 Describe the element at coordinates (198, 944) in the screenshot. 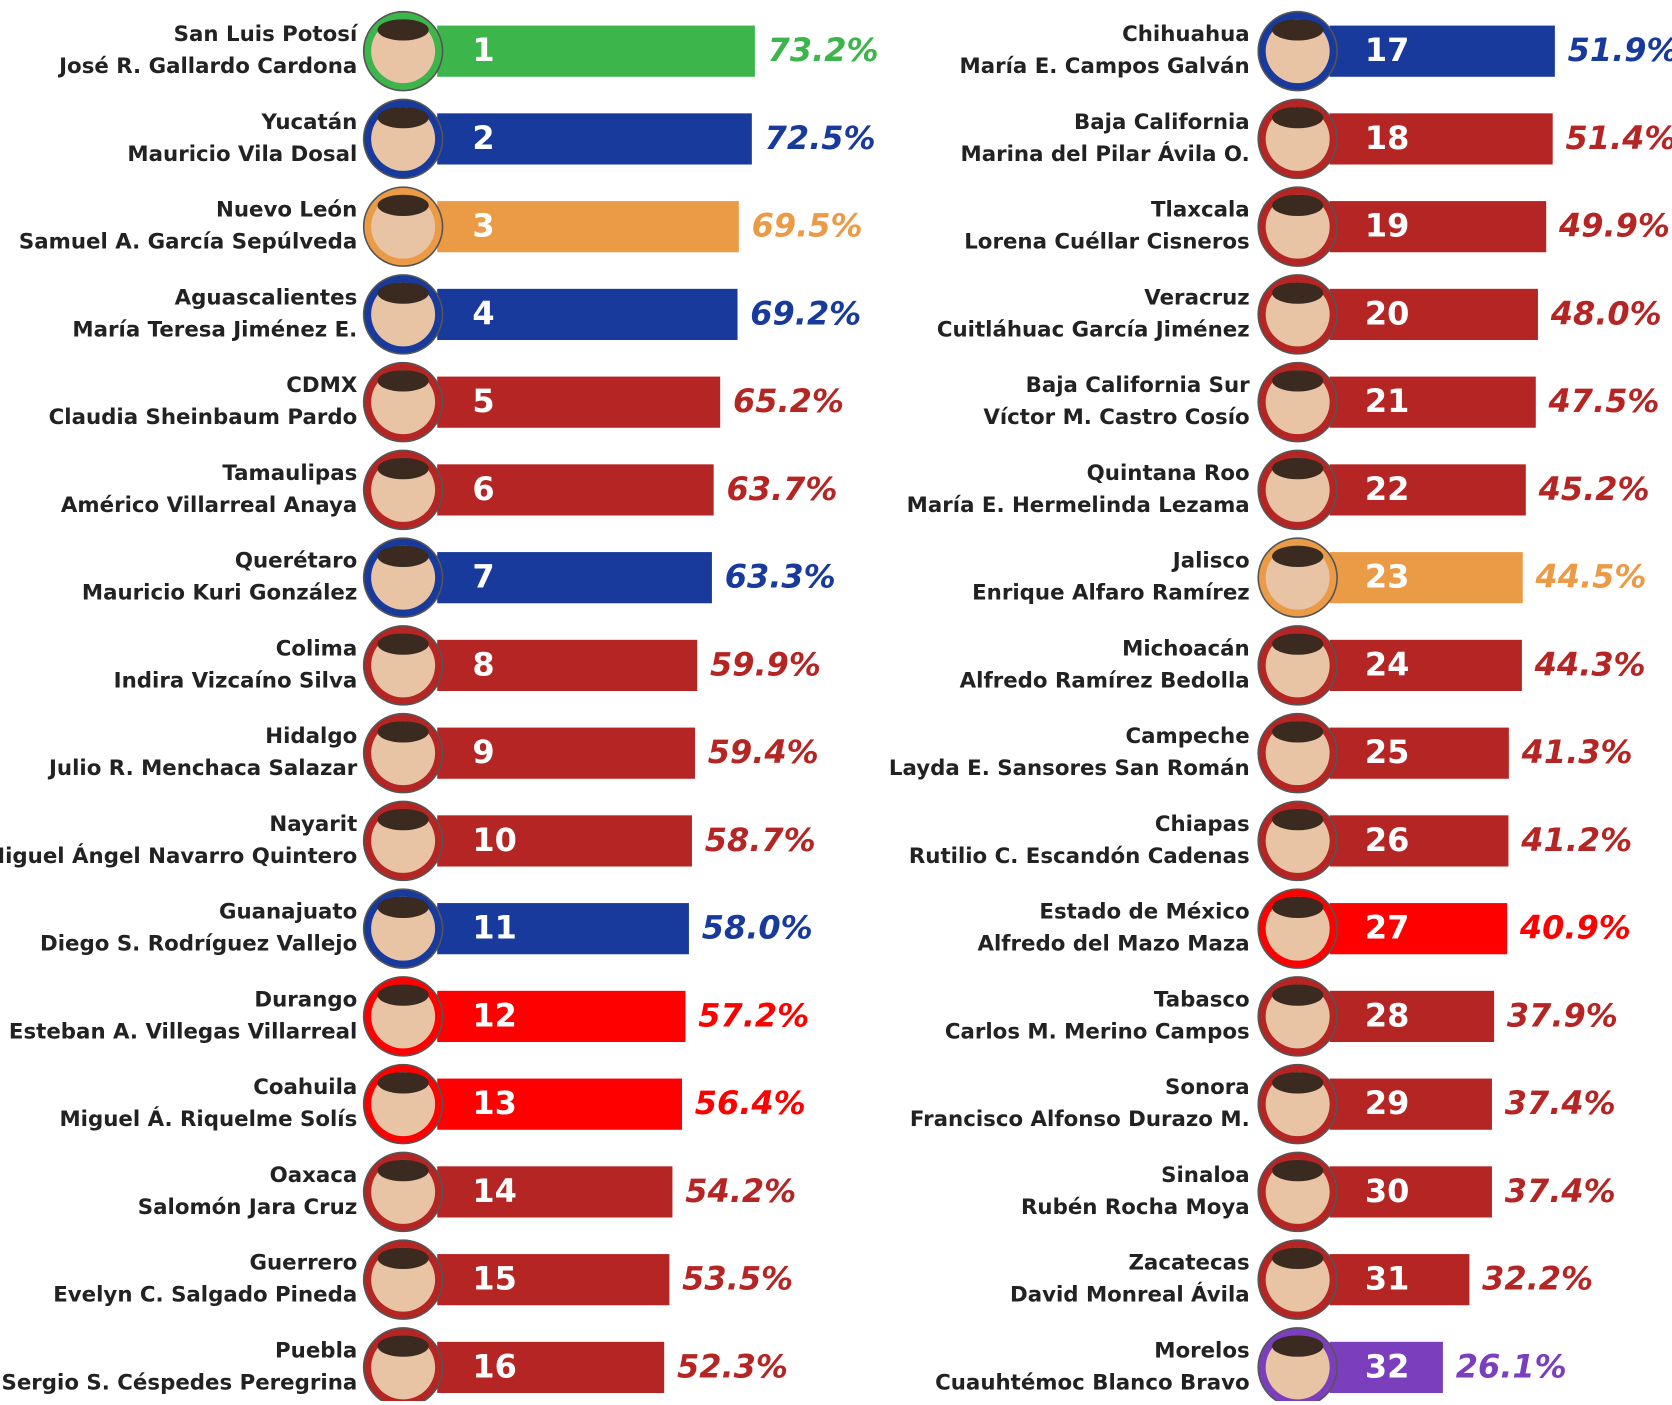

I see `governor-label: Diego S. Rodríguez Vallejo` at that location.